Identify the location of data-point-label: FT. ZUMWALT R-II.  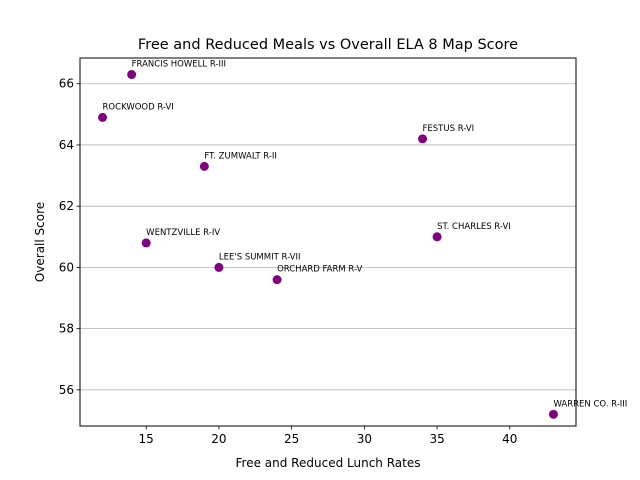
(240, 156).